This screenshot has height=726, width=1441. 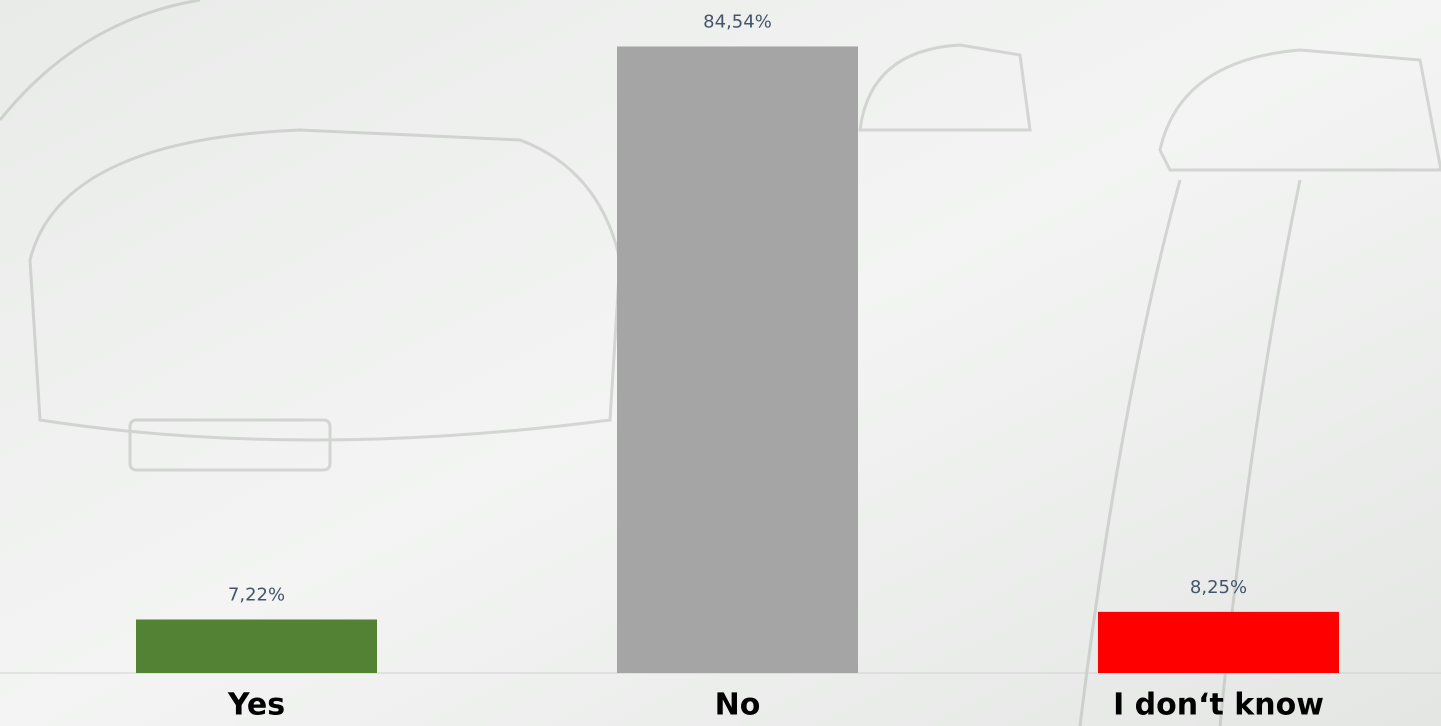 I want to click on x-tick-label: Yes, so click(x=256, y=705).